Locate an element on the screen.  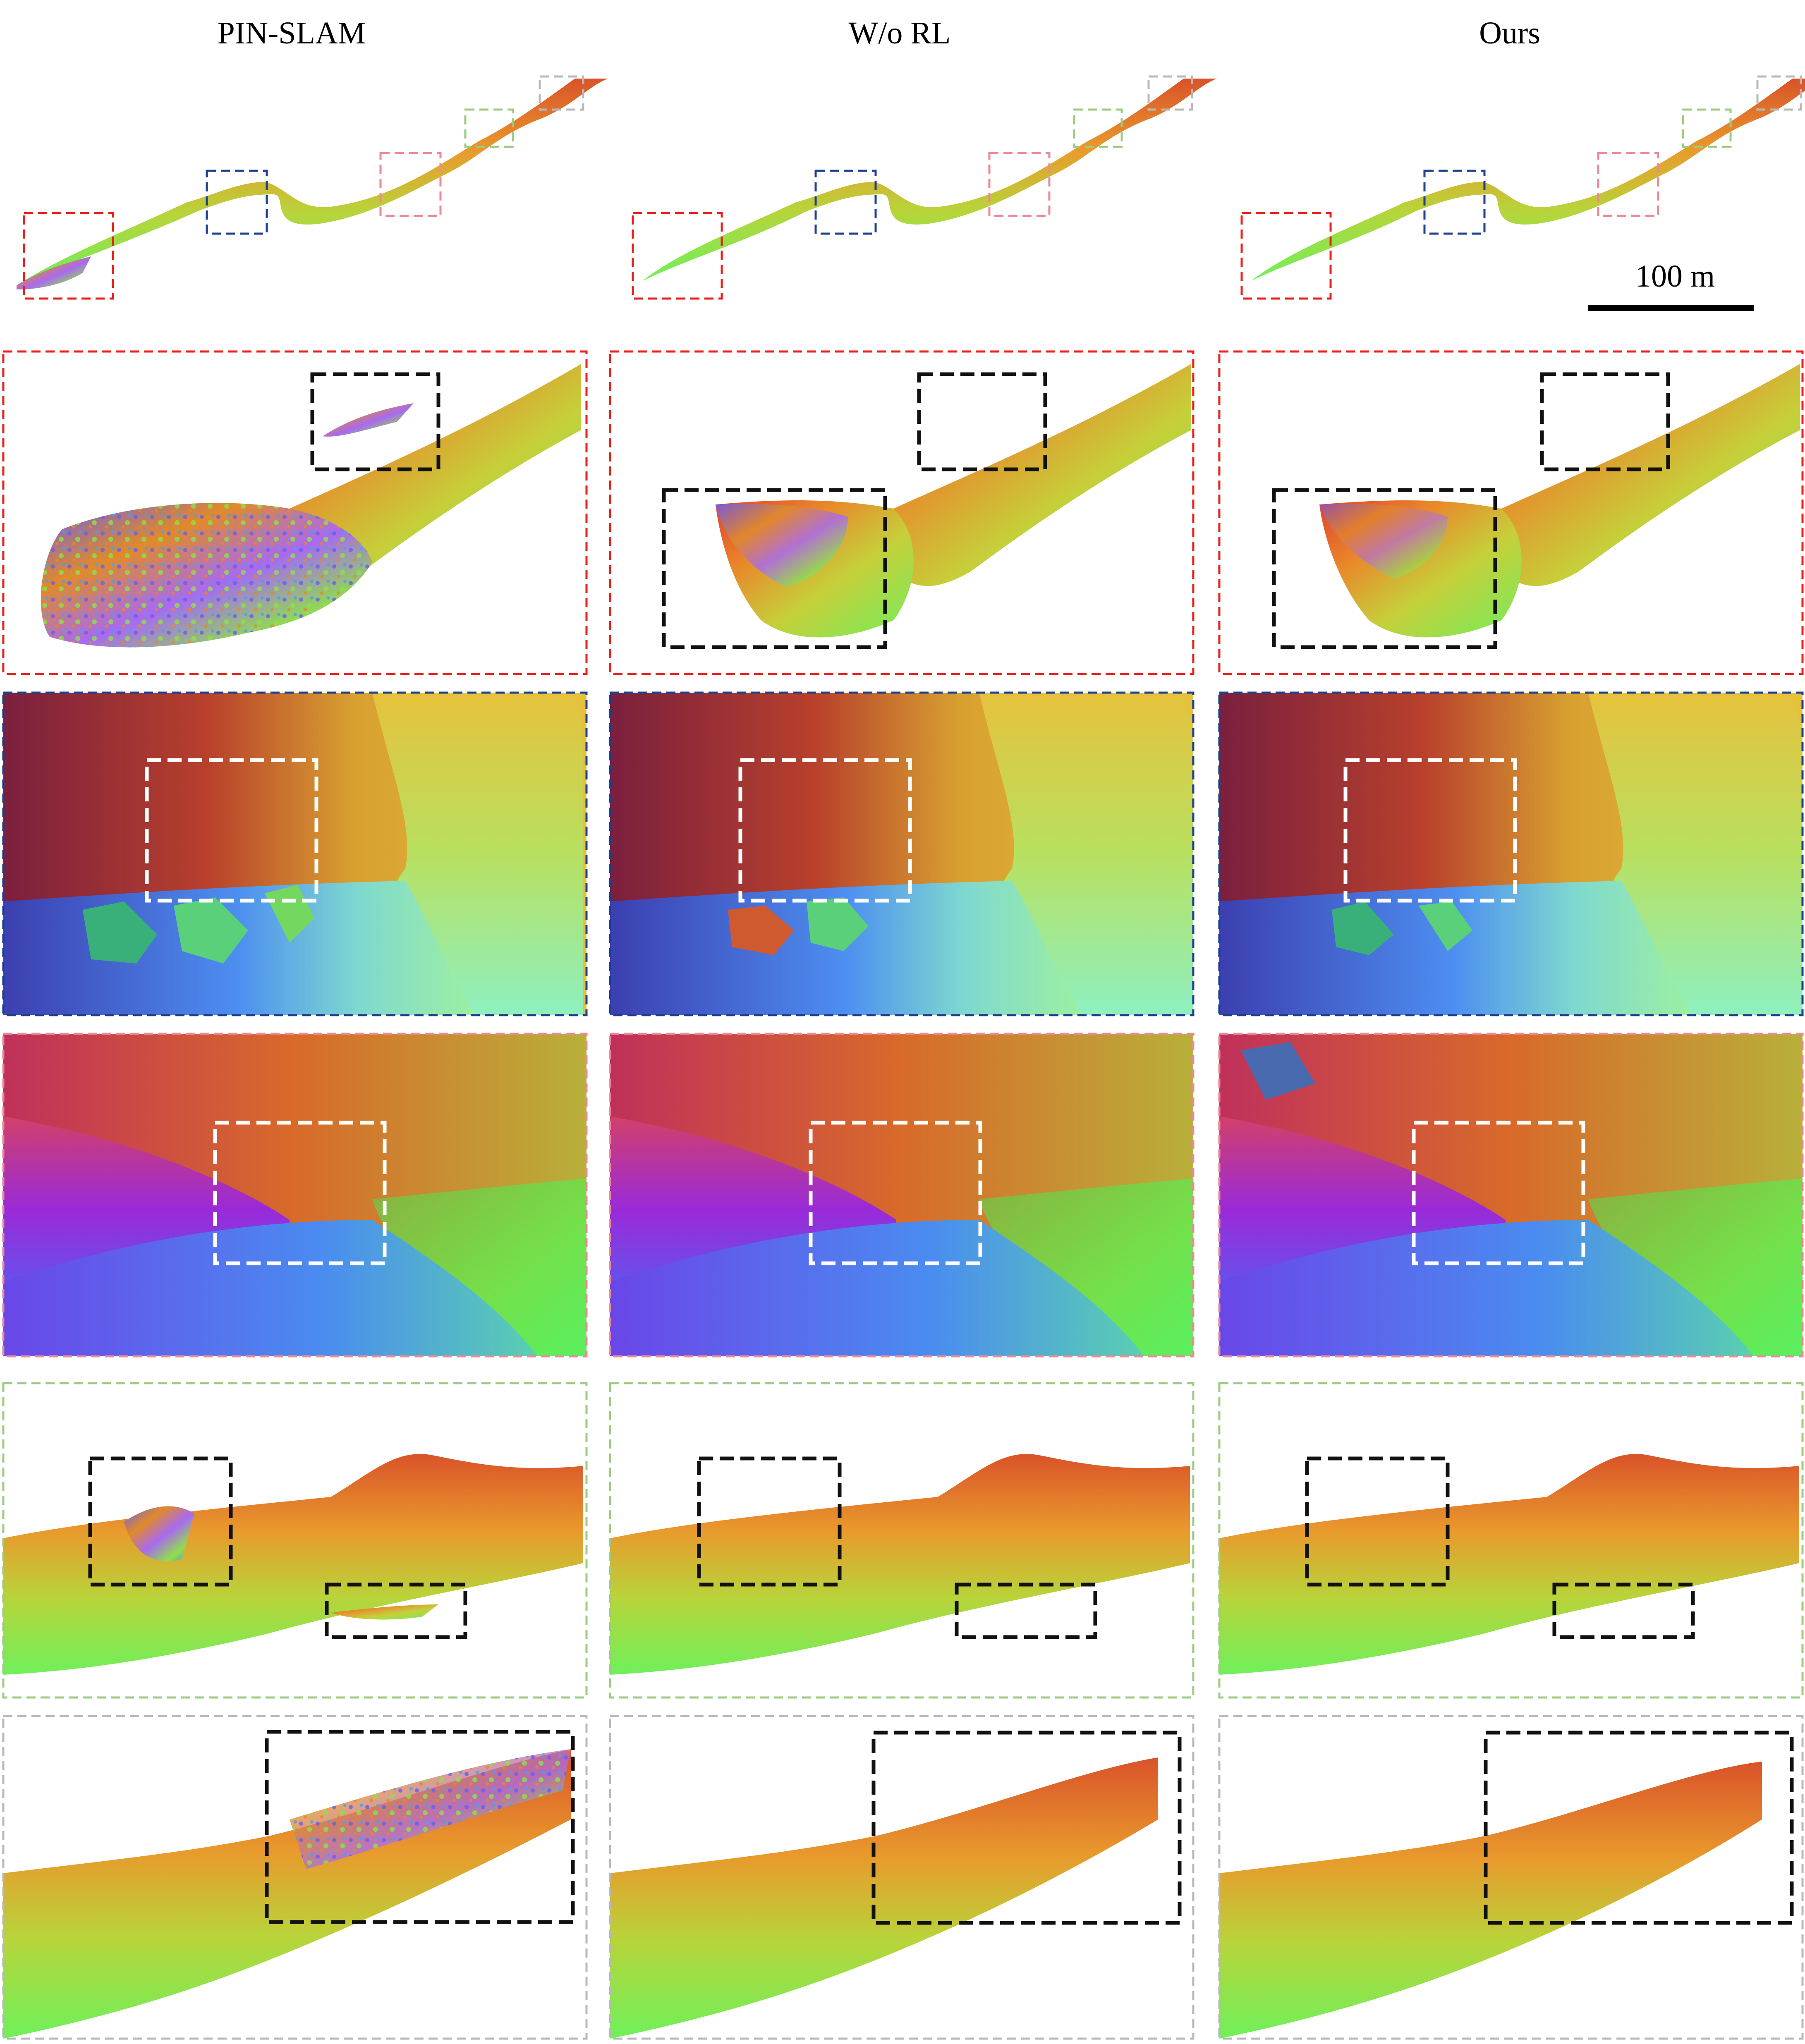
overview-pin-slam is located at coordinates (312, 188).